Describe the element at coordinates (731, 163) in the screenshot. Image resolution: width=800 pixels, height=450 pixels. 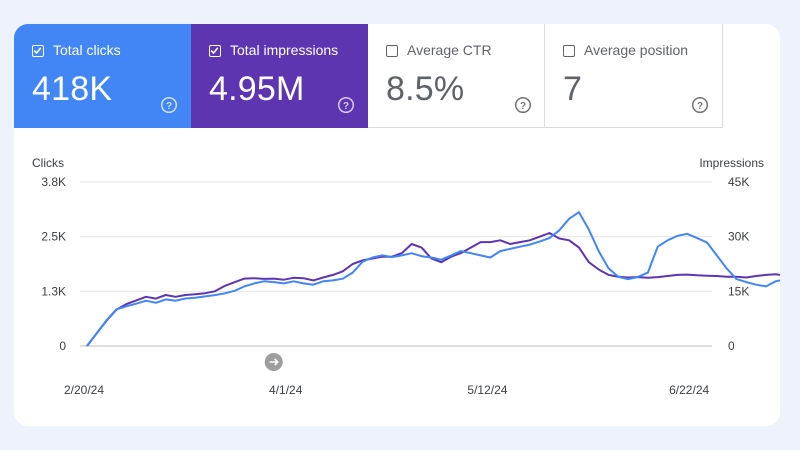
I see `right-axis-title: Impressions` at that location.